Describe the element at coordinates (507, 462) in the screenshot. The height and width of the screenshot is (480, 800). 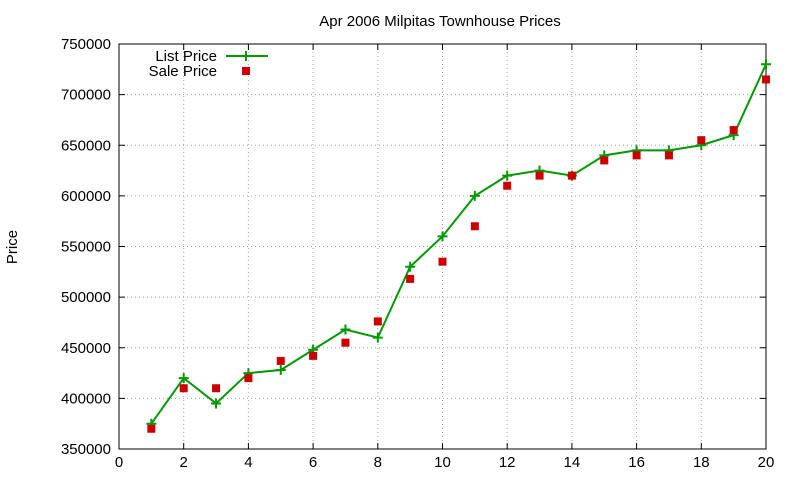
I see `x-tick-label: 12` at that location.